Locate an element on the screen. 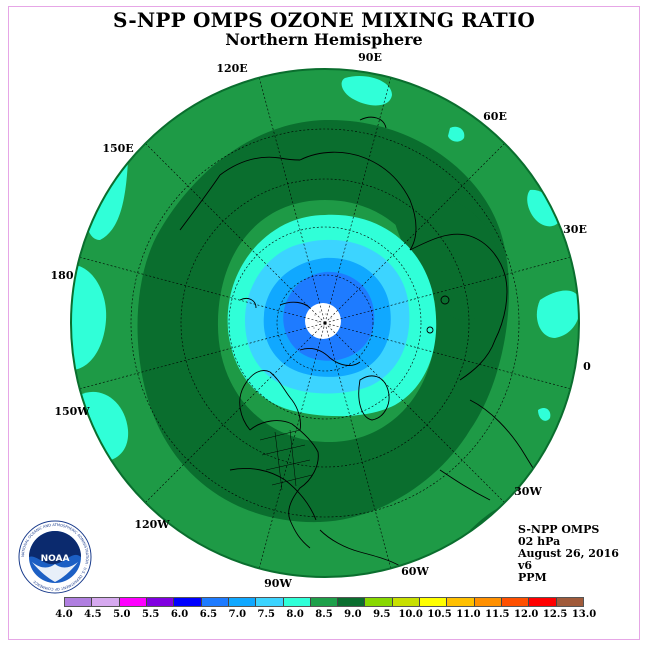  map-title: S-NPP OMPS OZONE MIXING RATIO is located at coordinates (324, 20).